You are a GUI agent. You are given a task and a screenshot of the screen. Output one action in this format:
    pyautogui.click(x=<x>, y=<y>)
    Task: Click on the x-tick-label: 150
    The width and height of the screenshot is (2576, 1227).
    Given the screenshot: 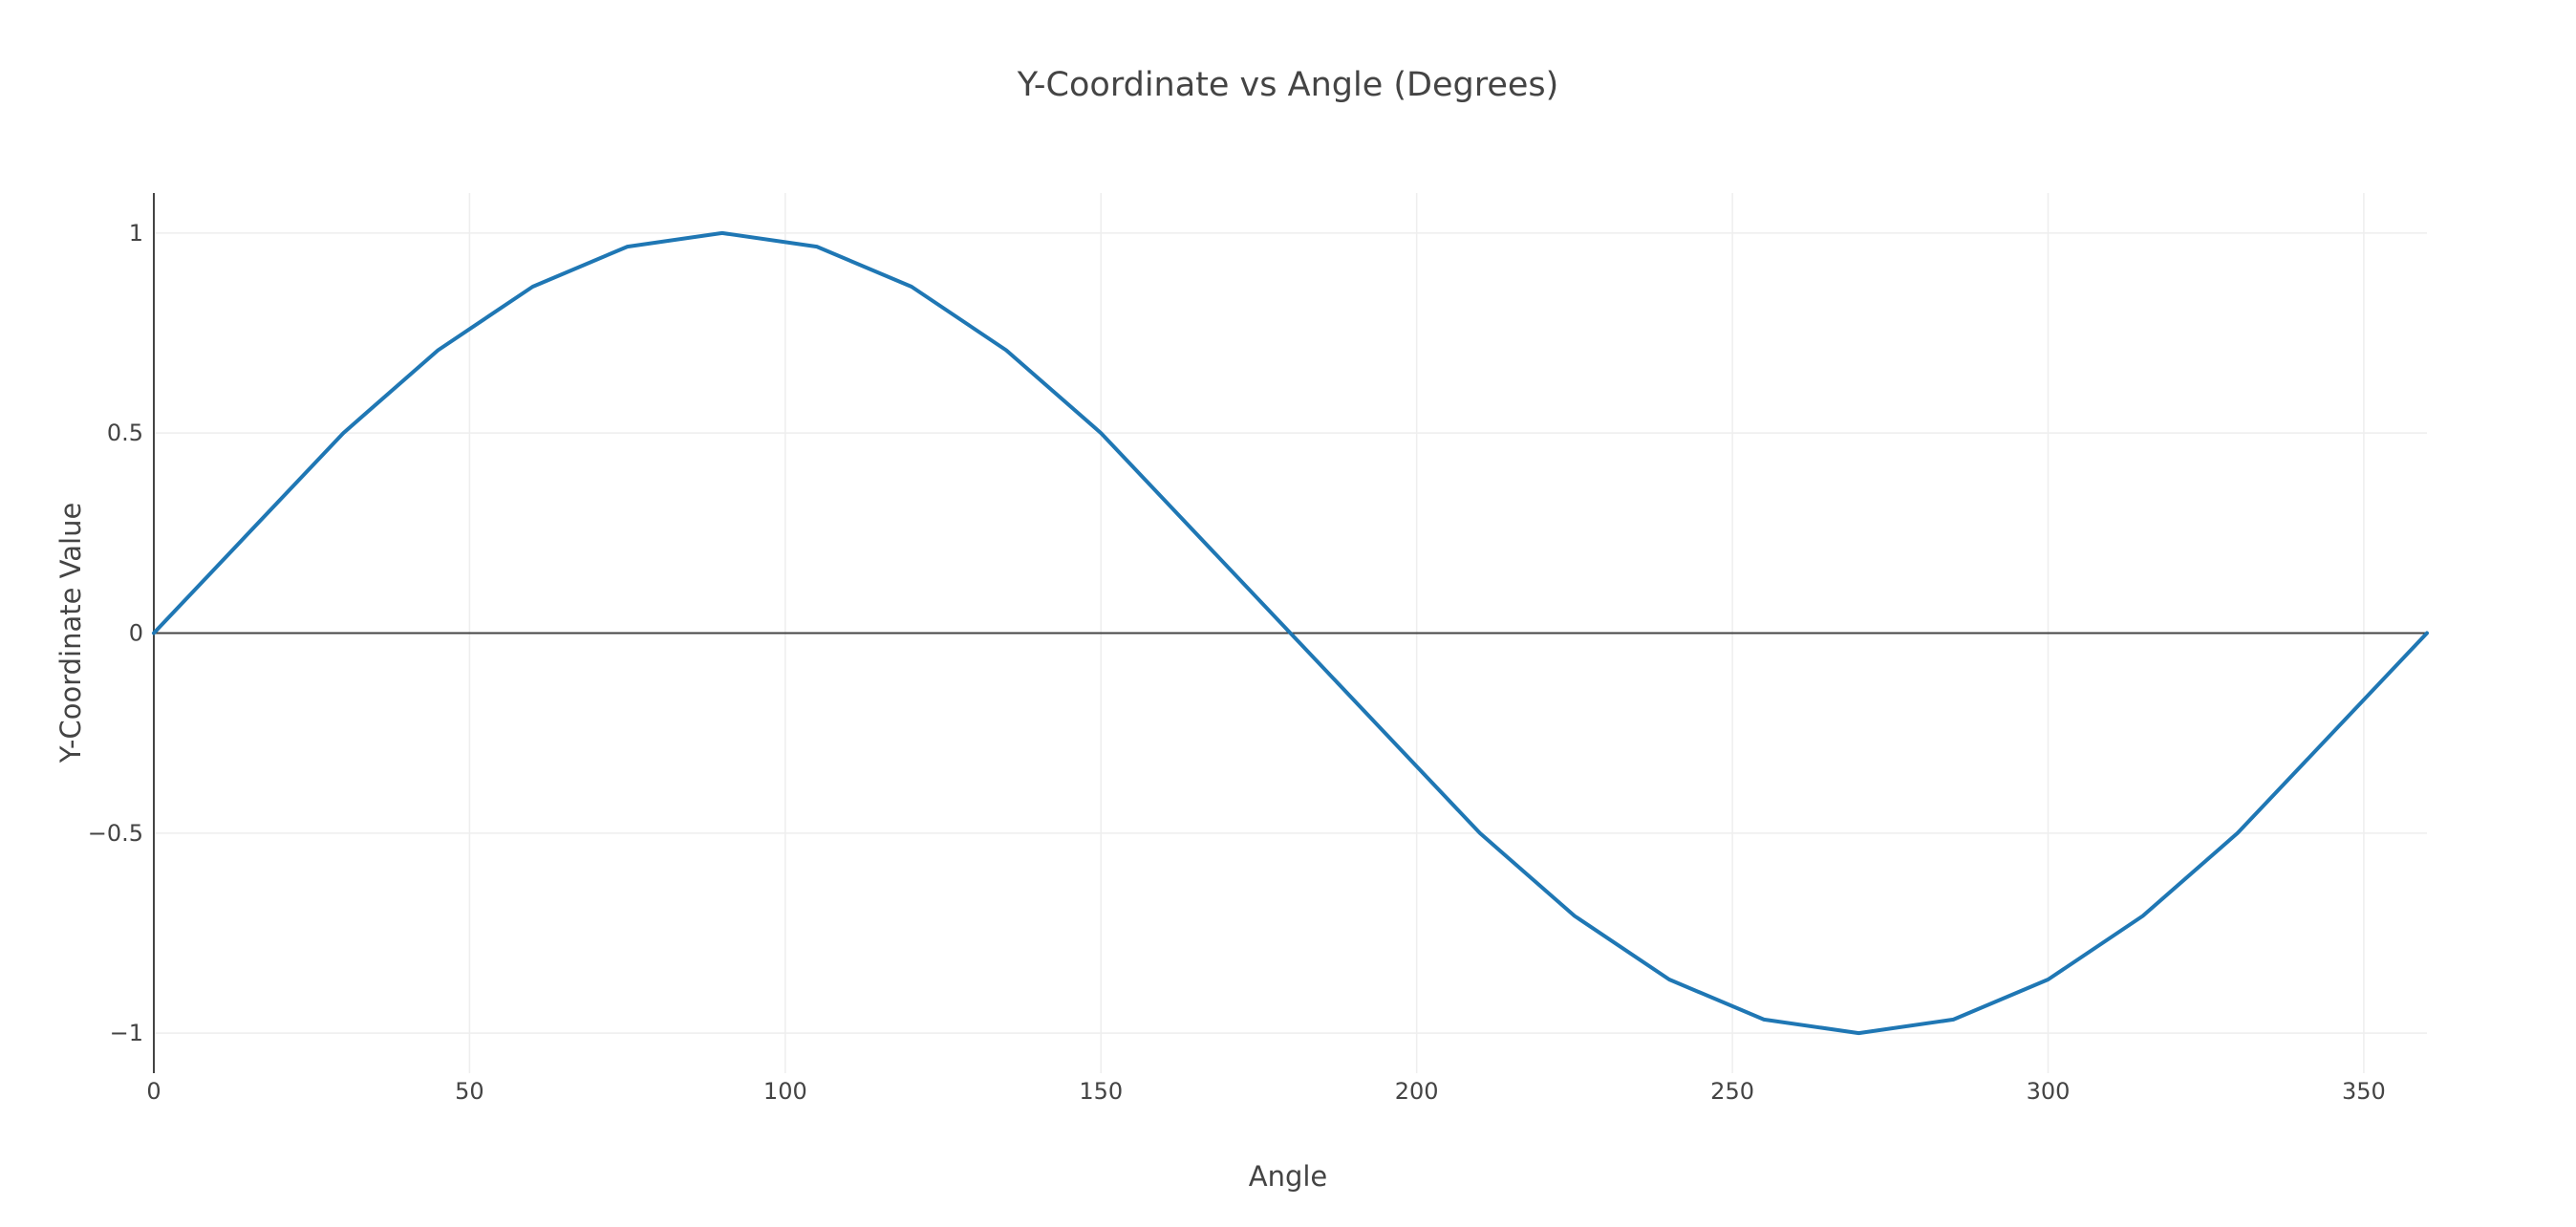 What is the action you would take?
    pyautogui.click(x=1101, y=1091)
    